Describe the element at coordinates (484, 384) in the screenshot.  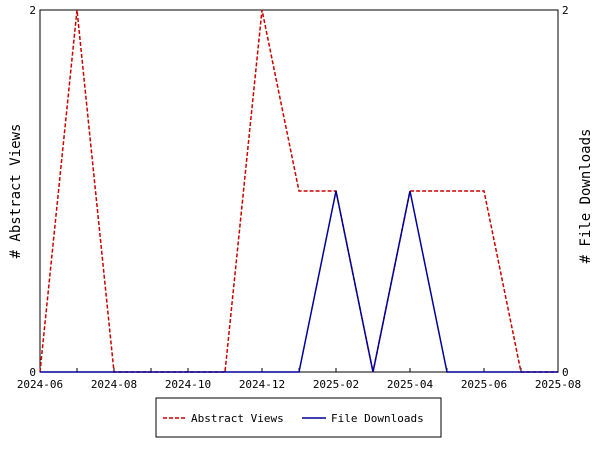
I see `x-tick-label-2025-06: 2025-06` at that location.